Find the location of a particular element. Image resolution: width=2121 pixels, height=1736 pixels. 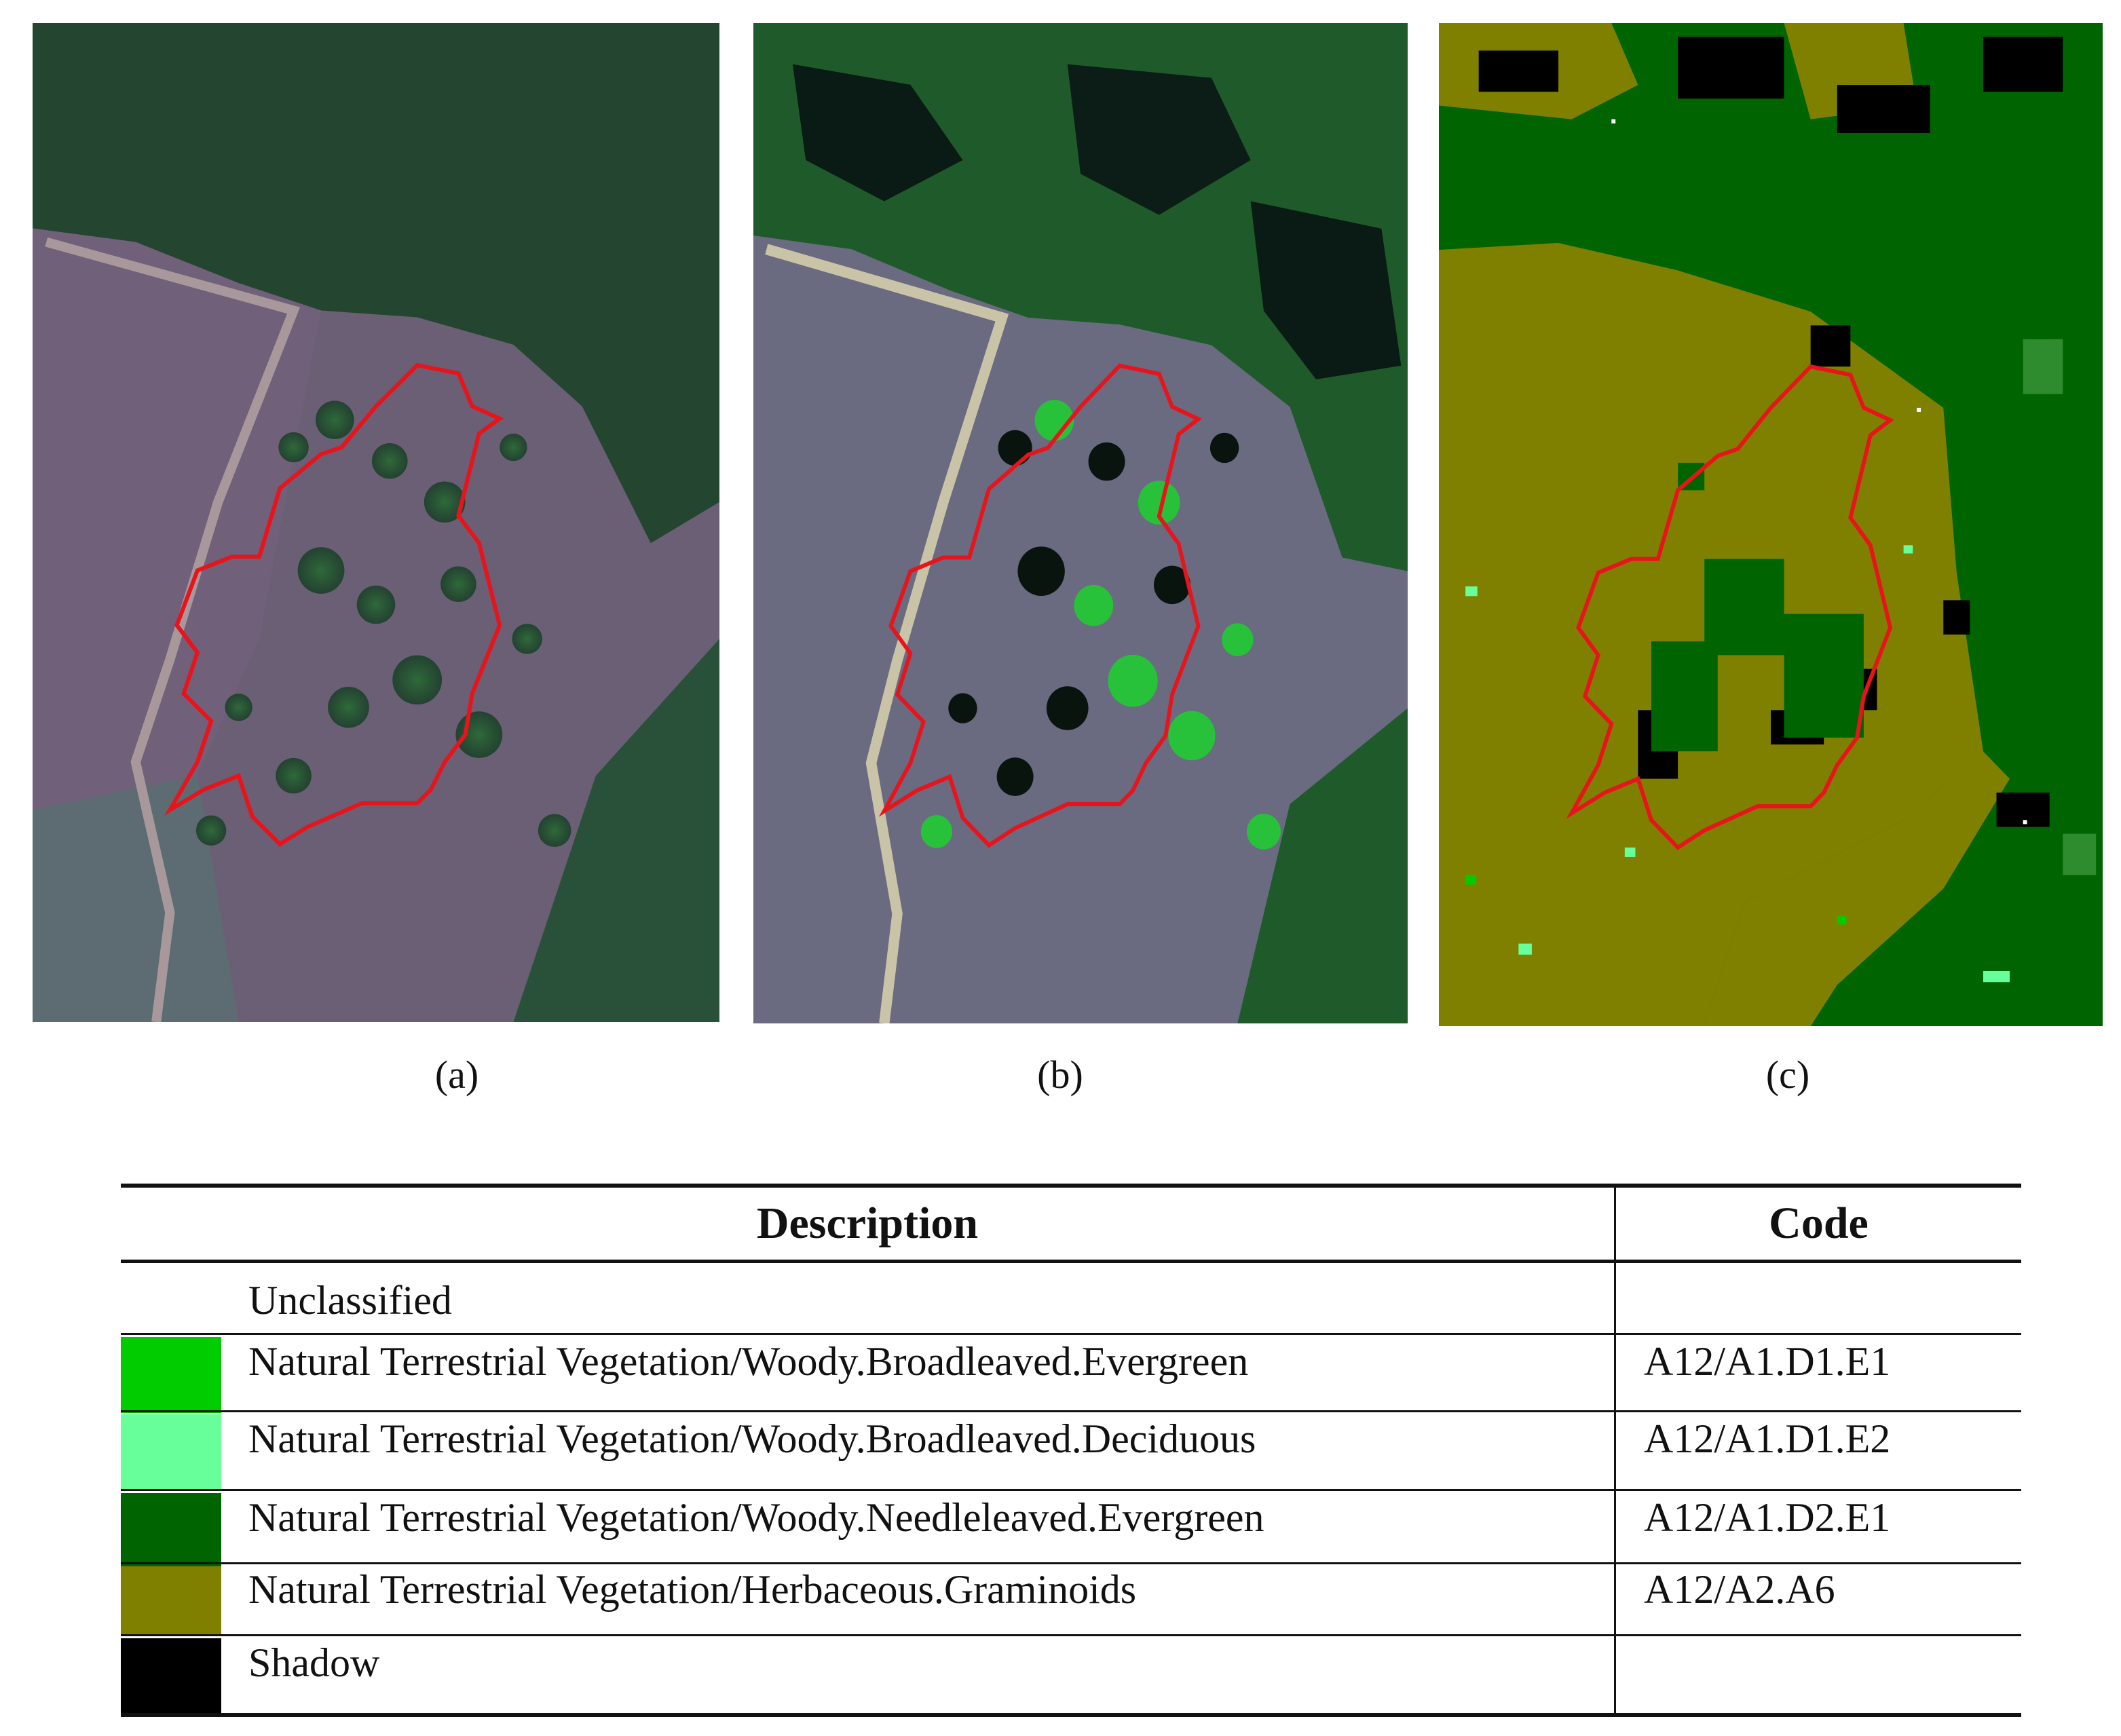

legend-code: A12/A1.D1.E2 is located at coordinates (1767, 1439).